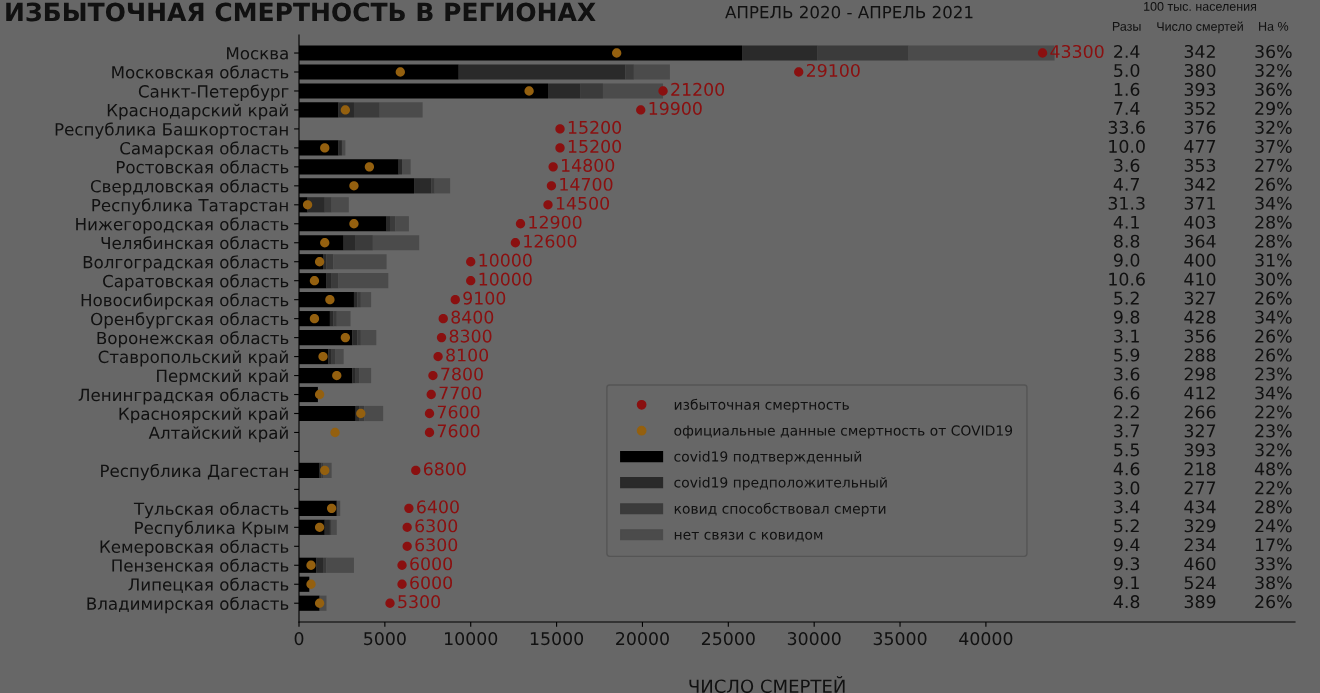  What do you see at coordinates (1273, 222) in the screenshot?
I see `annotation: 28%` at bounding box center [1273, 222].